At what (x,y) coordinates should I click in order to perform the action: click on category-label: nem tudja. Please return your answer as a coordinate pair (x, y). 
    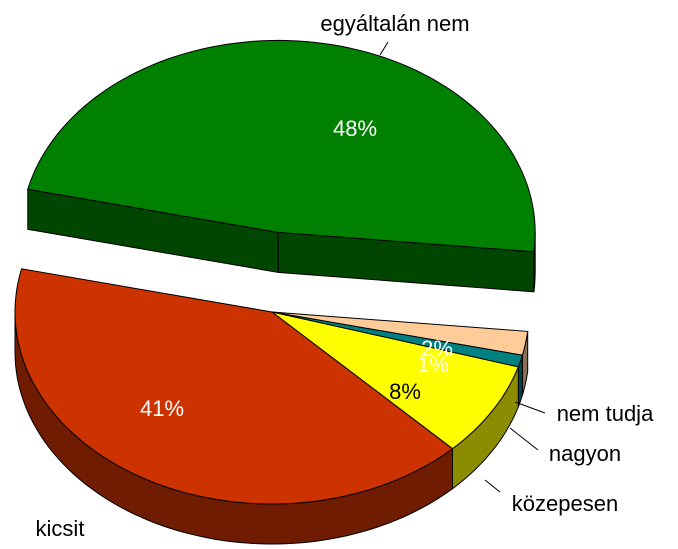
    Looking at the image, I should click on (605, 413).